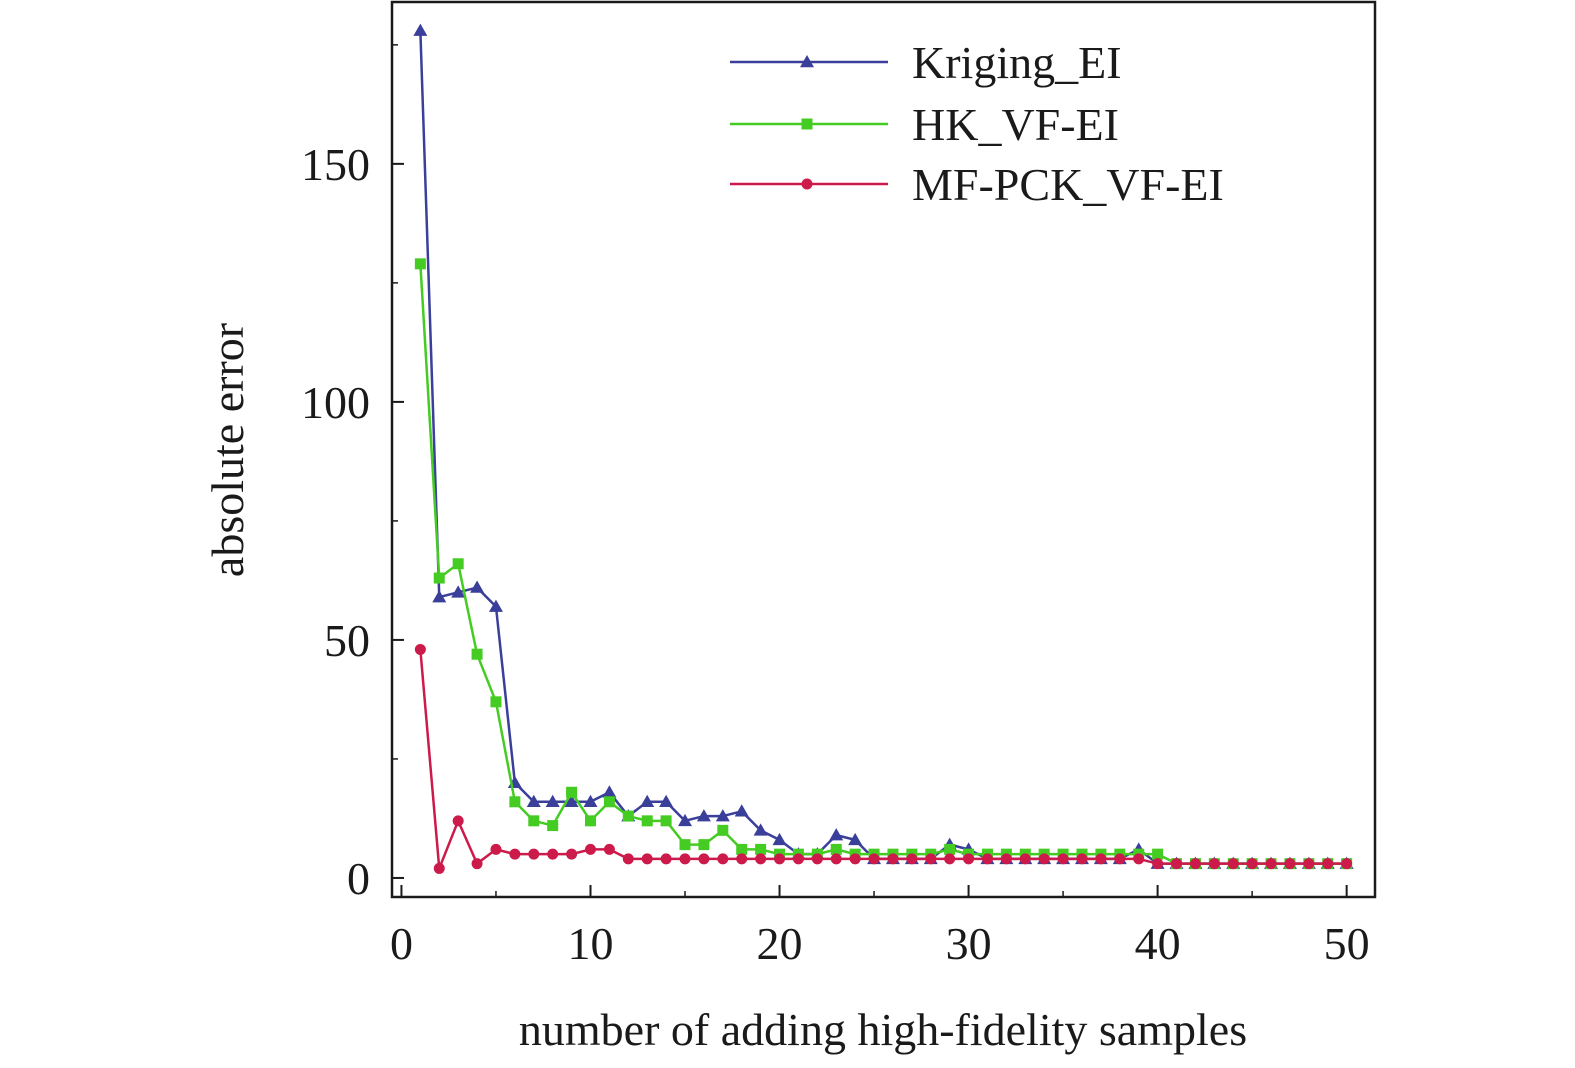 This screenshot has height=1068, width=1575. I want to click on x-tick-label: 50, so click(1347, 943).